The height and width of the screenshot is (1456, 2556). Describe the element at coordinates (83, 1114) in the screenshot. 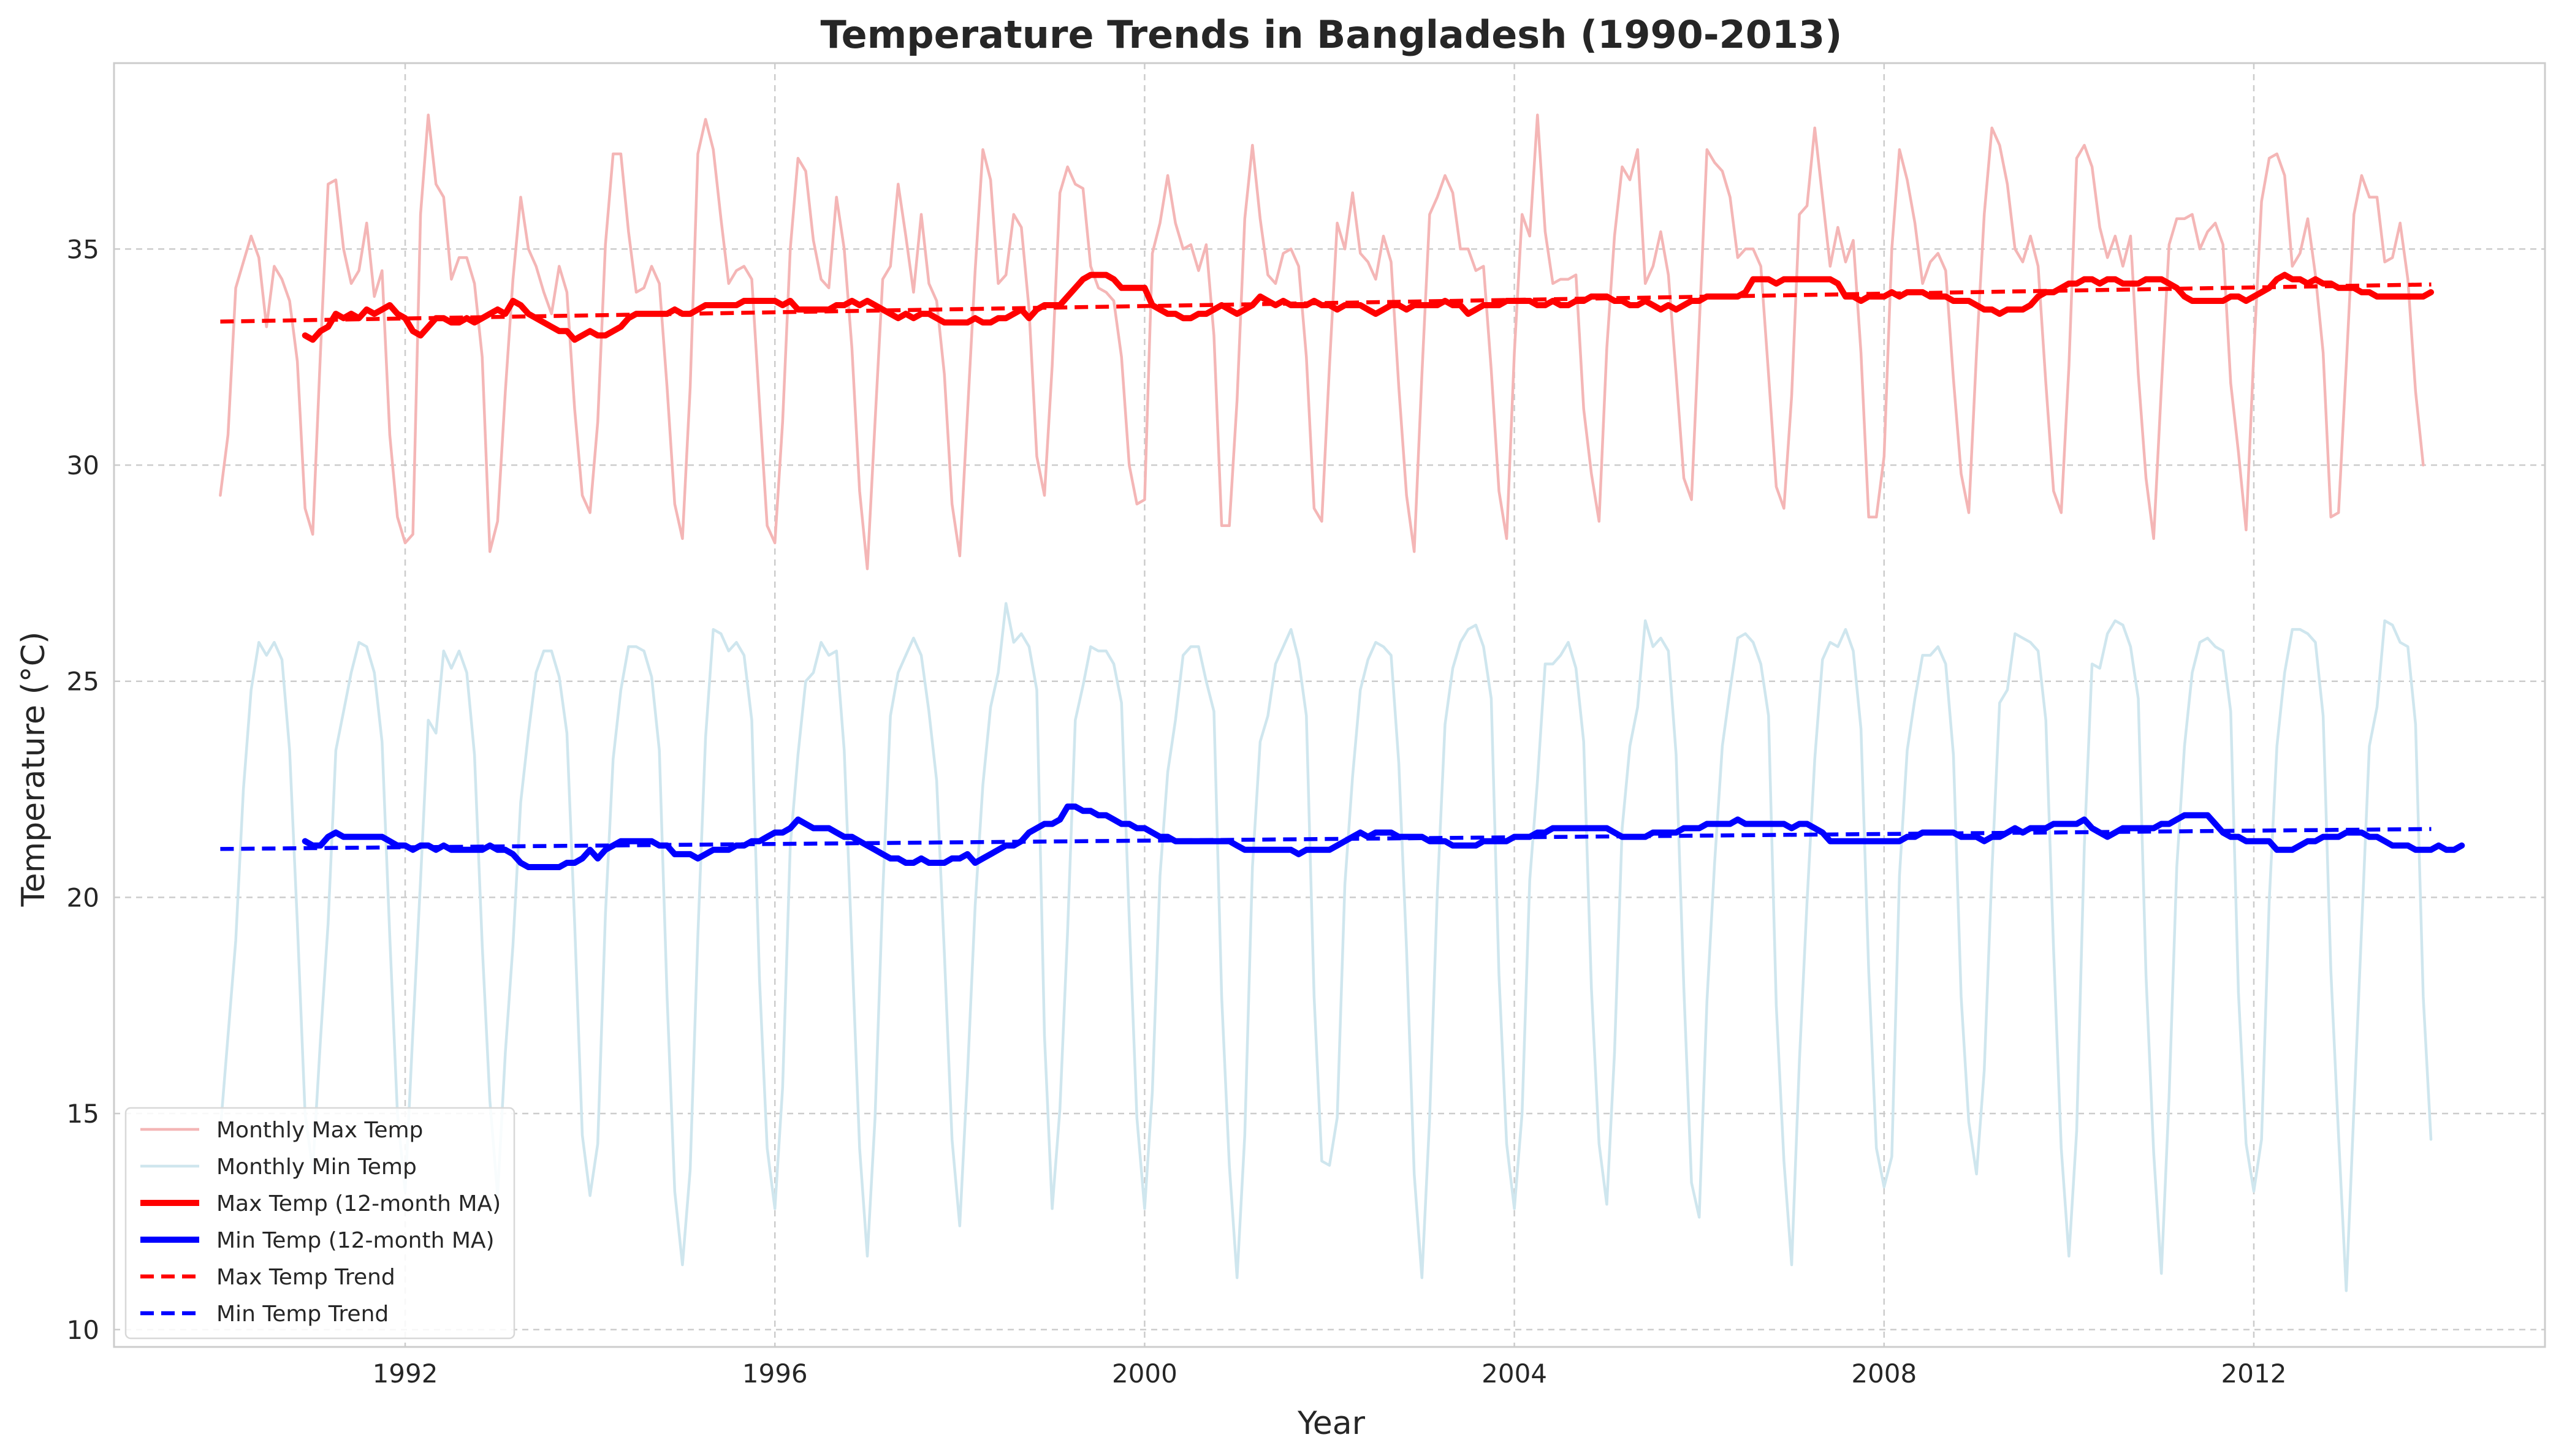

I see `y-tick-label: 15` at that location.